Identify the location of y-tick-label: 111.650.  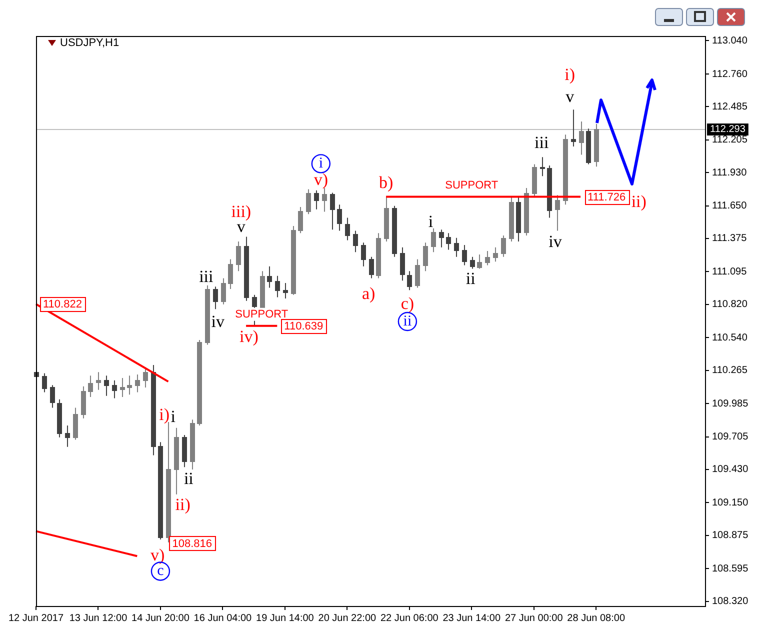
(730, 206).